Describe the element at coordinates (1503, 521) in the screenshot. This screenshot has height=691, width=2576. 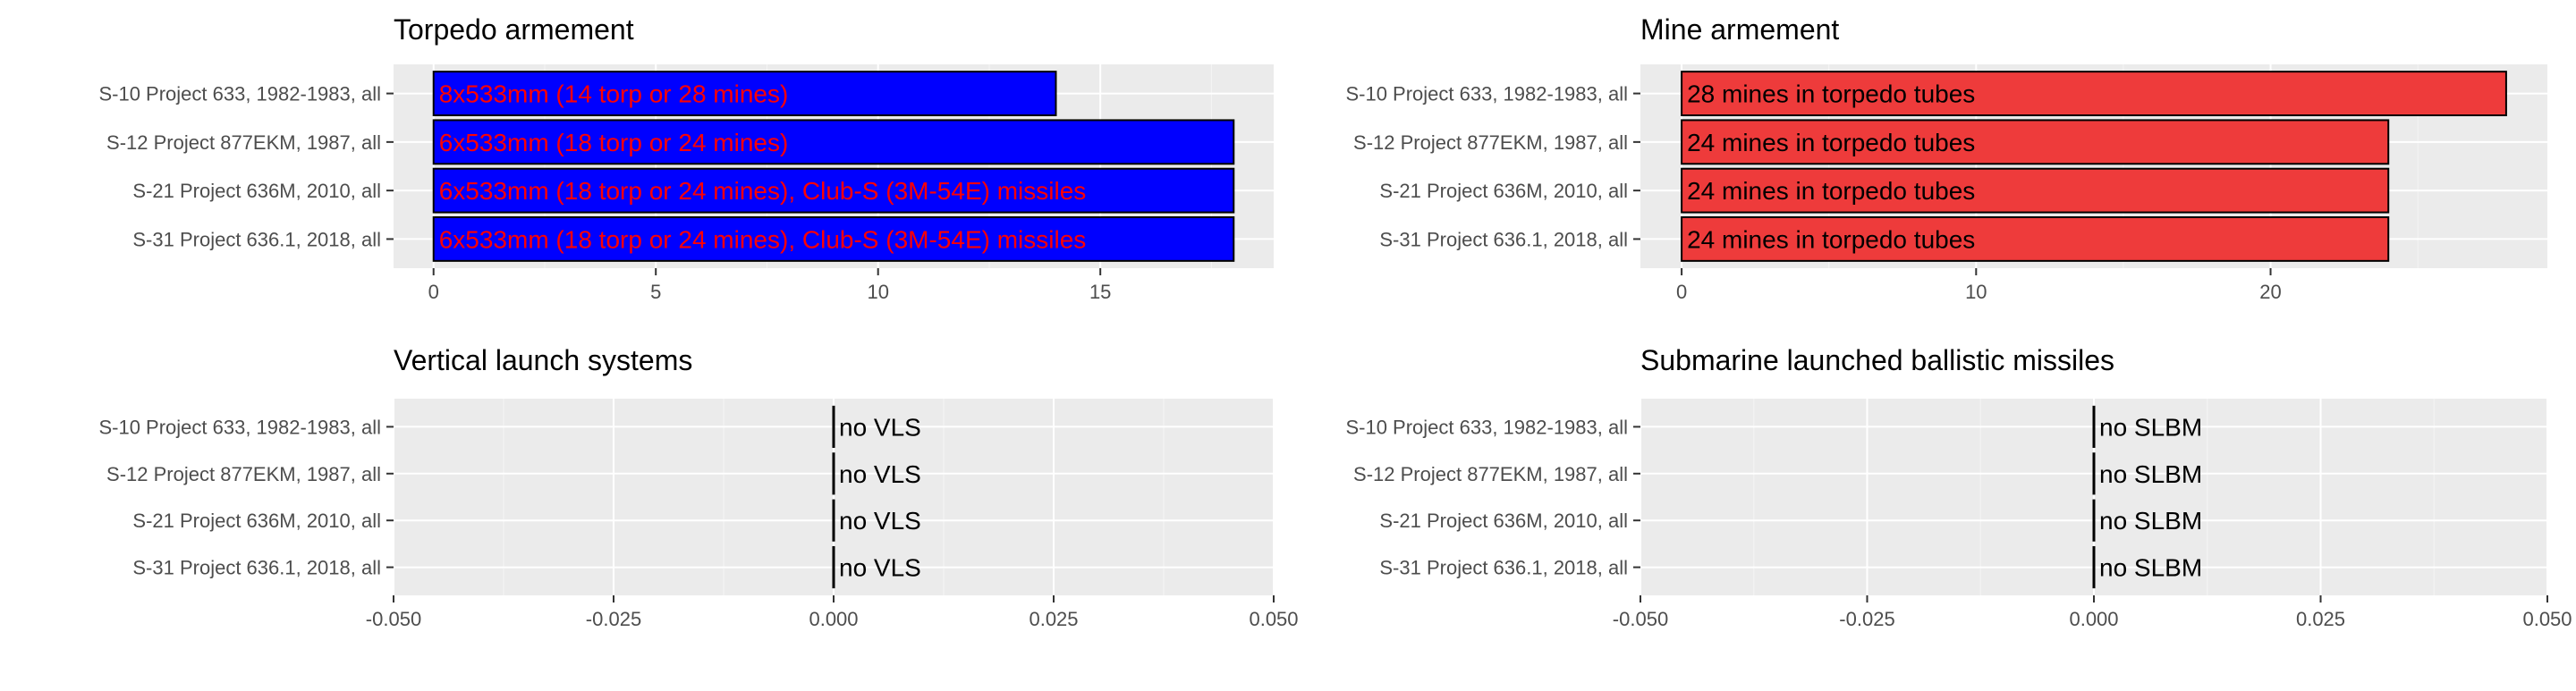
I see `slbm-y-tick-label: S-21 Project 636M, 2010, all` at that location.